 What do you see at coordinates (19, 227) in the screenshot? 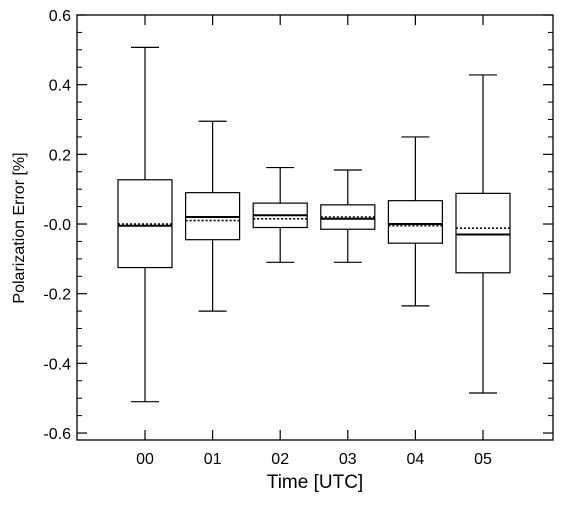
I see `y-axis-title: Polarization Error [%]` at bounding box center [19, 227].